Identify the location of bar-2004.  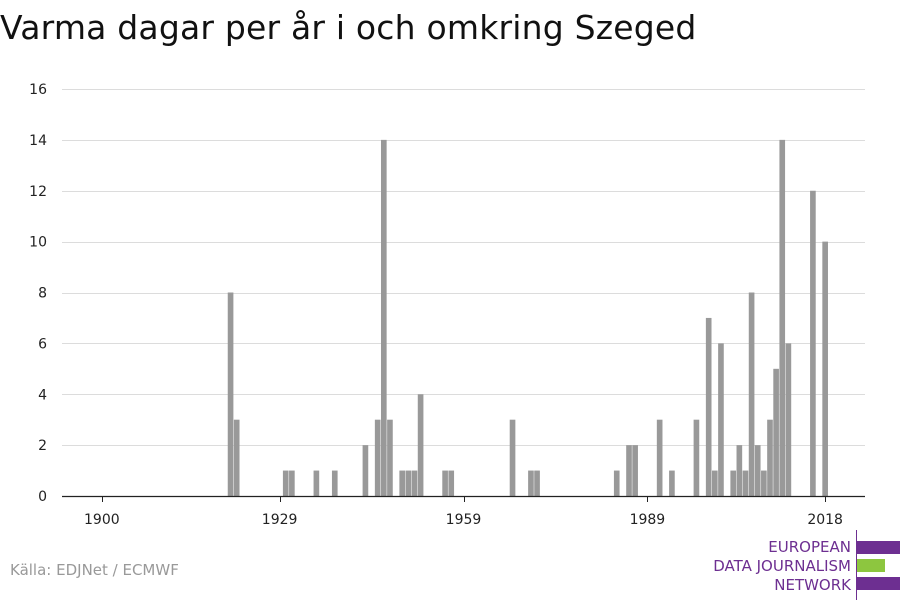
(739, 470).